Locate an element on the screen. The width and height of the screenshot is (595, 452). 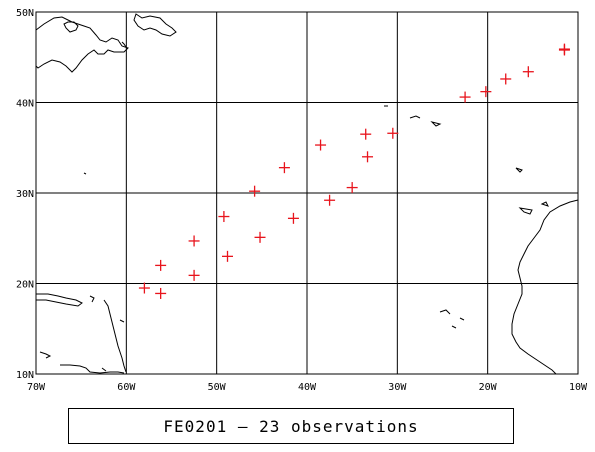
latitude-tick-label: 10N is located at coordinates (25, 375).